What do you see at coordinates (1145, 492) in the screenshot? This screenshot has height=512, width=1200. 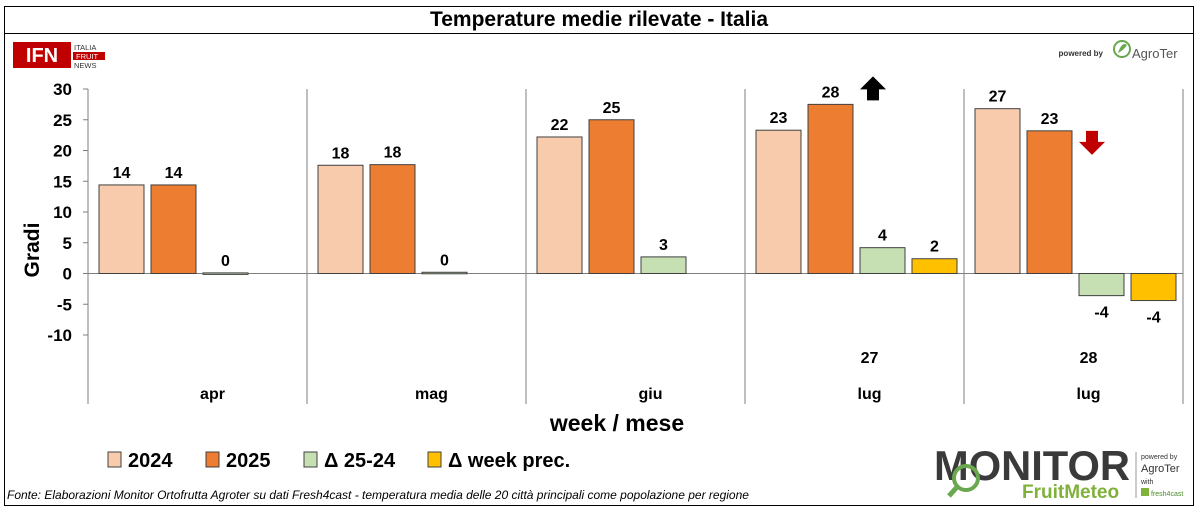 I see `fresh4cast-icon` at bounding box center [1145, 492].